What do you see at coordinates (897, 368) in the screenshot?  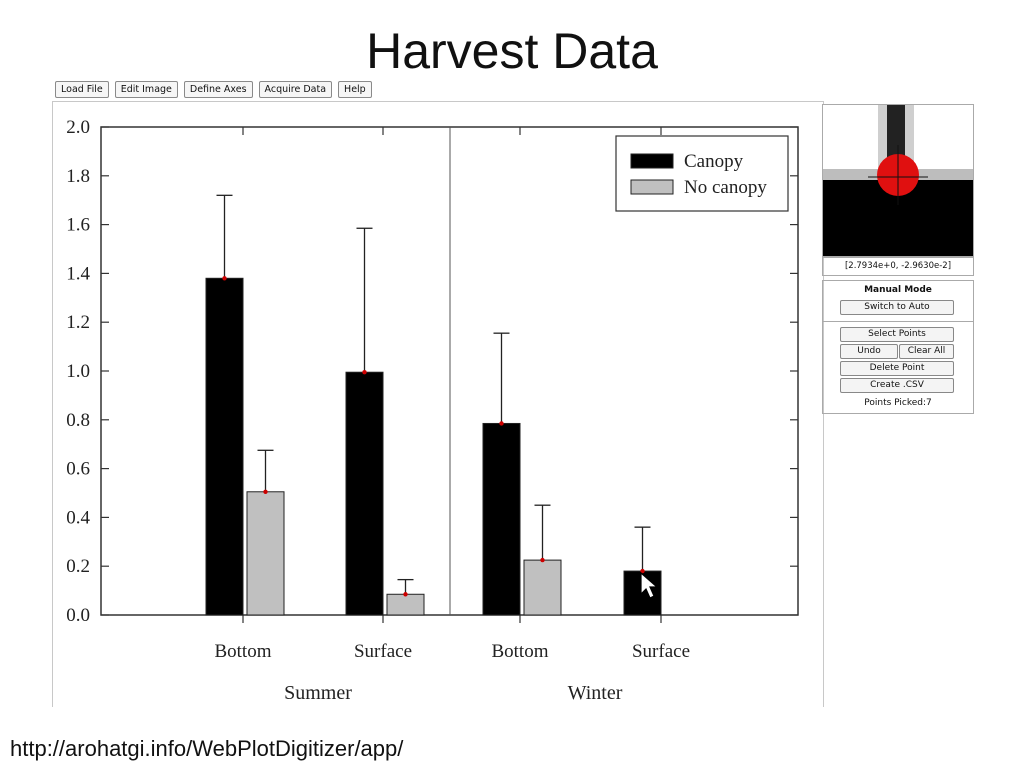 I see `delete-point-button: Delete Point` at bounding box center [897, 368].